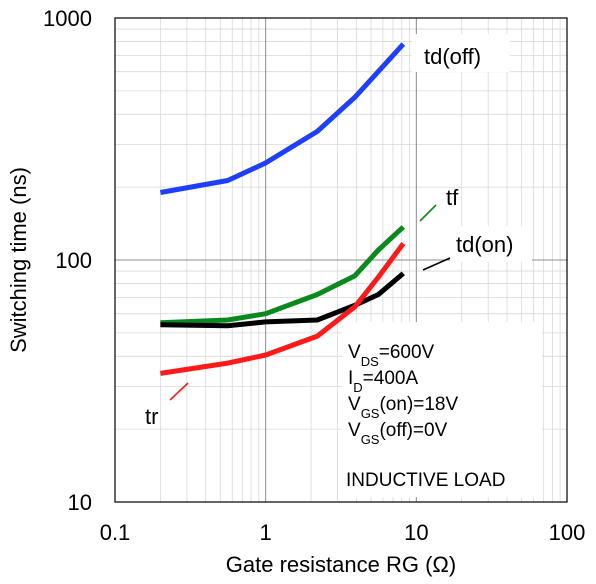 The height and width of the screenshot is (584, 596). I want to click on x-tick-label: 1, so click(266, 532).